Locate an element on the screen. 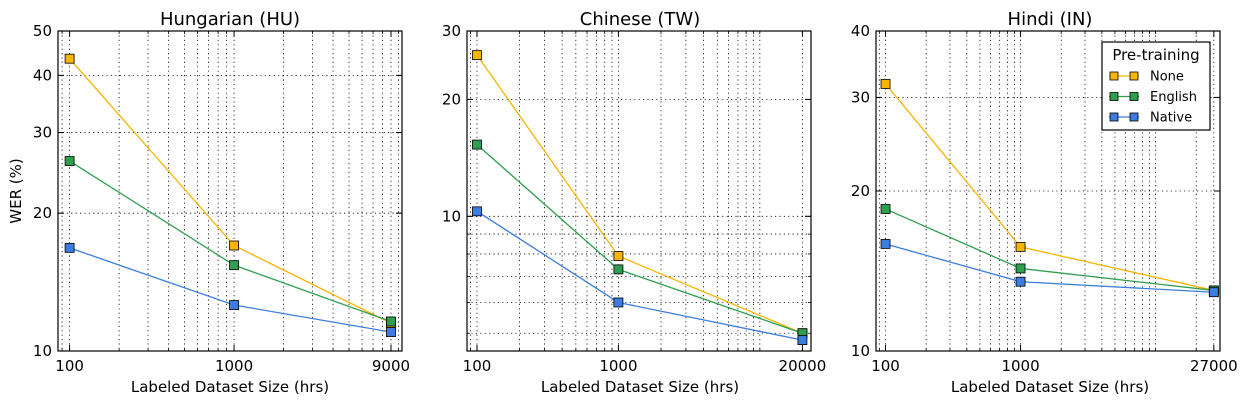 The image size is (1251, 404). legend: Pre-training None English Native is located at coordinates (1156, 86).